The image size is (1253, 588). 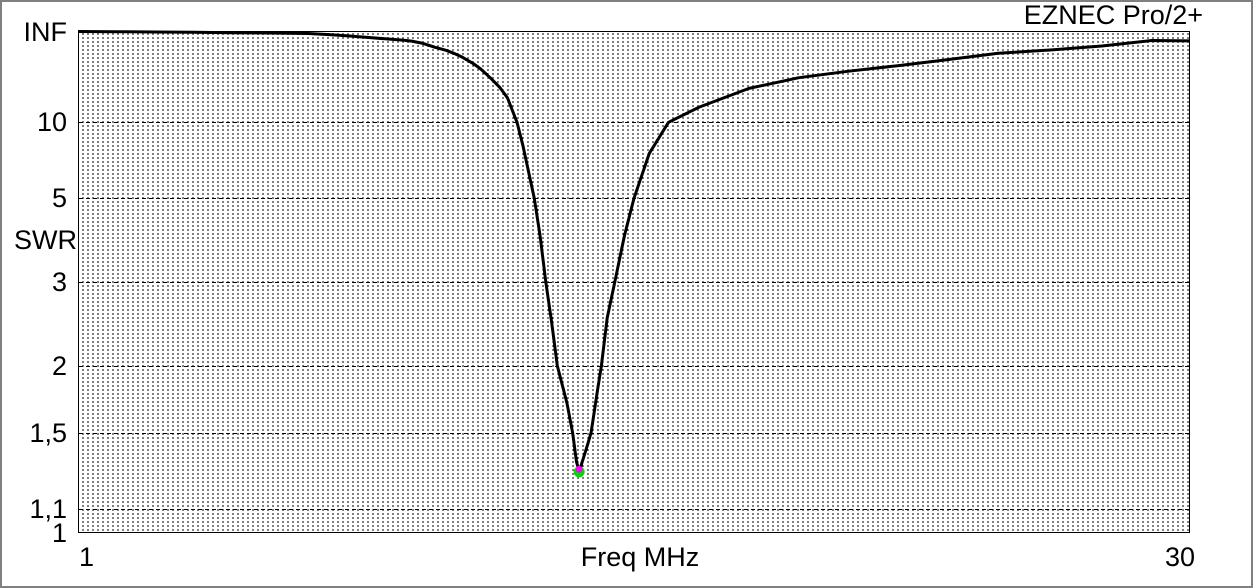 What do you see at coordinates (640, 557) in the screenshot?
I see `x-axis-title: Freq MHz` at bounding box center [640, 557].